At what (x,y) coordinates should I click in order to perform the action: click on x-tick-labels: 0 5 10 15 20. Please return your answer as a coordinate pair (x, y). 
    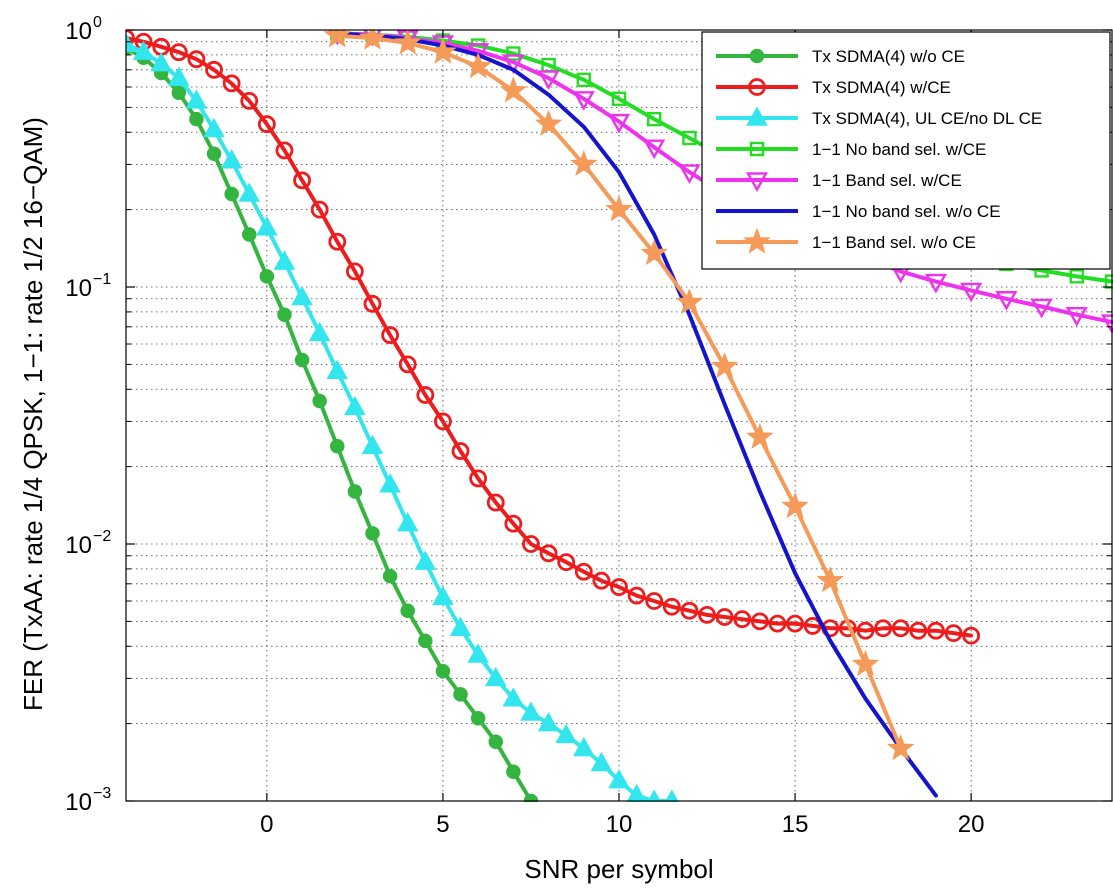
    Looking at the image, I should click on (622, 824).